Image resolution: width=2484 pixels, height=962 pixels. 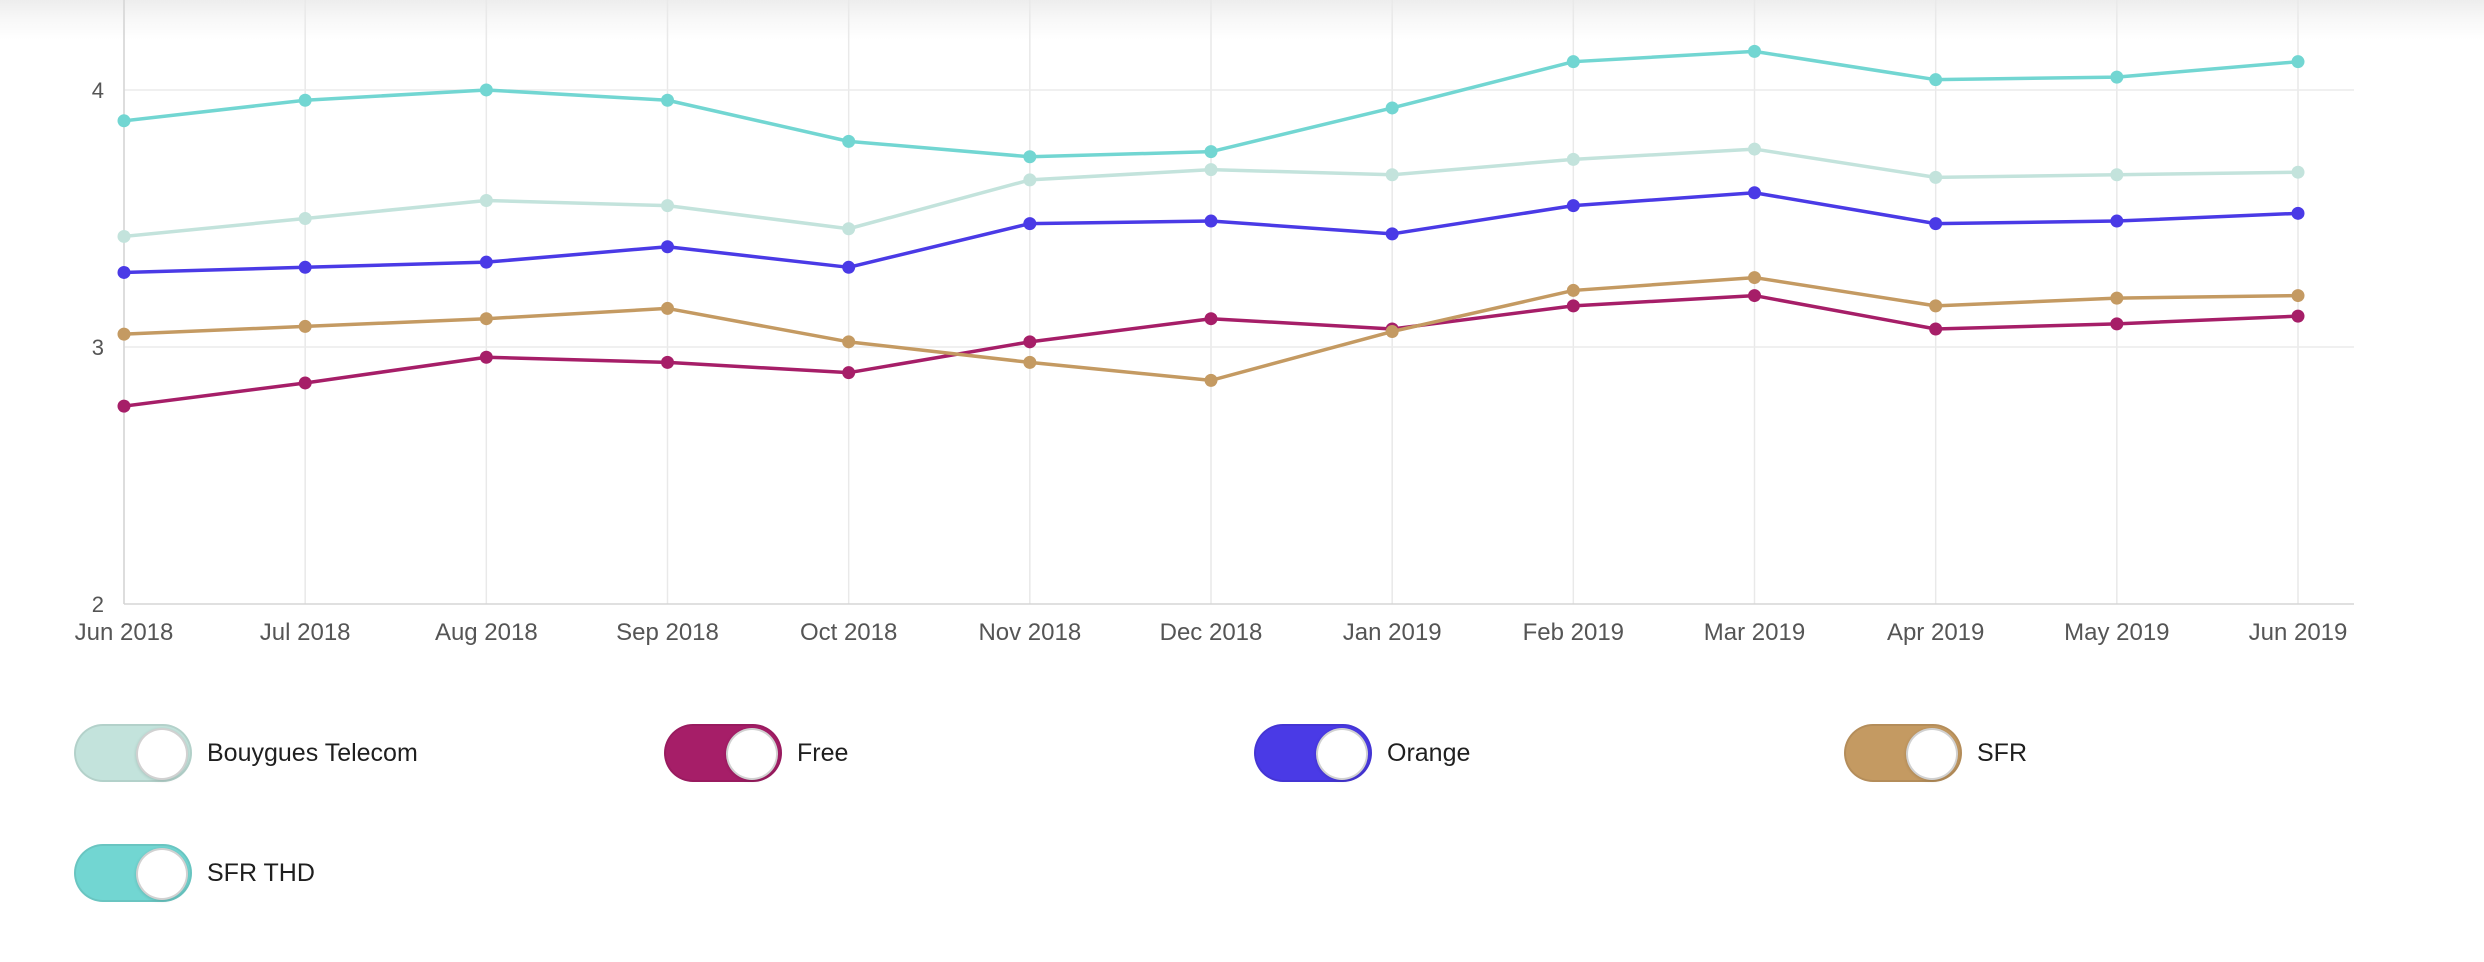 I want to click on x-tick-label: Jun 2019, so click(x=2298, y=632).